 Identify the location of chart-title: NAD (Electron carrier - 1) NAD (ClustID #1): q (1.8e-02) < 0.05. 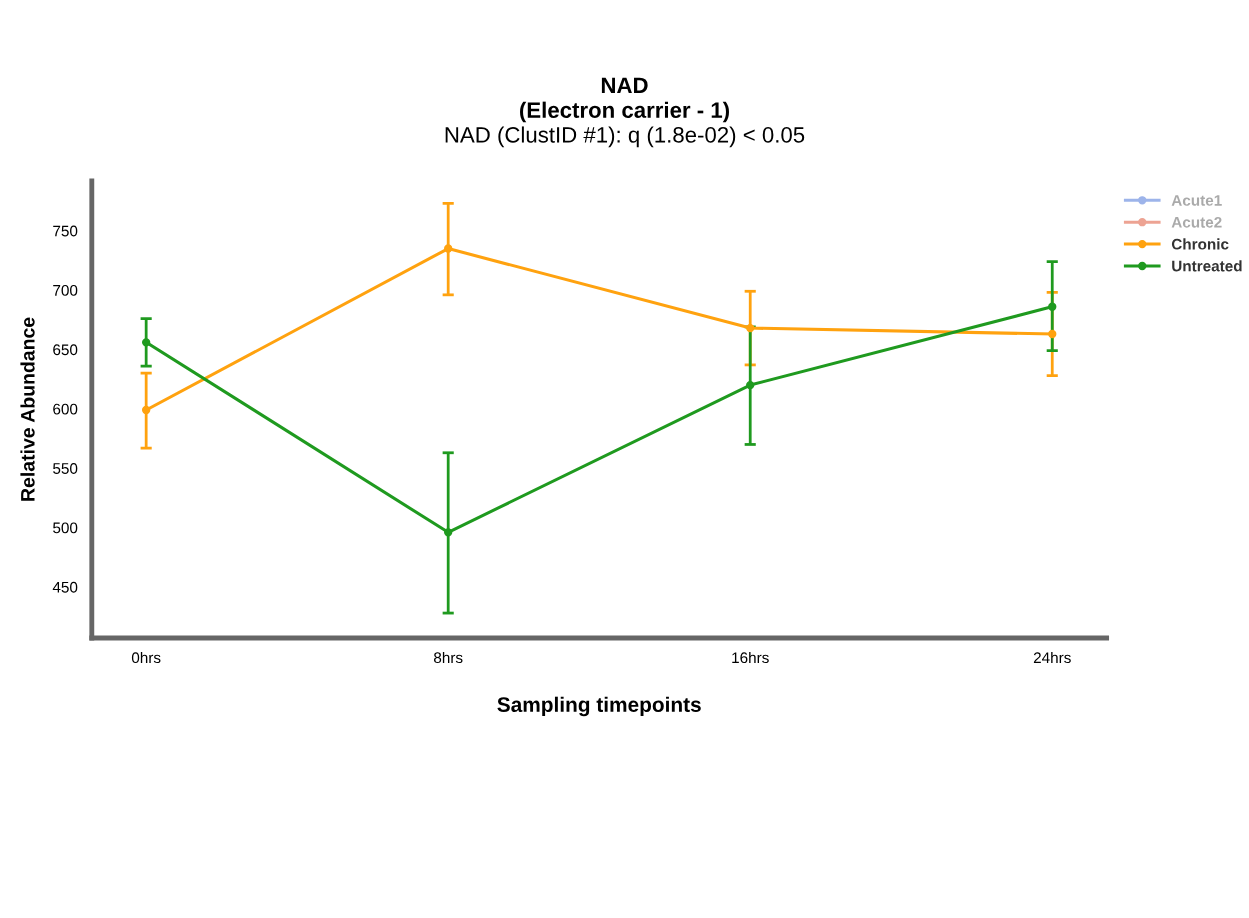
(625, 112).